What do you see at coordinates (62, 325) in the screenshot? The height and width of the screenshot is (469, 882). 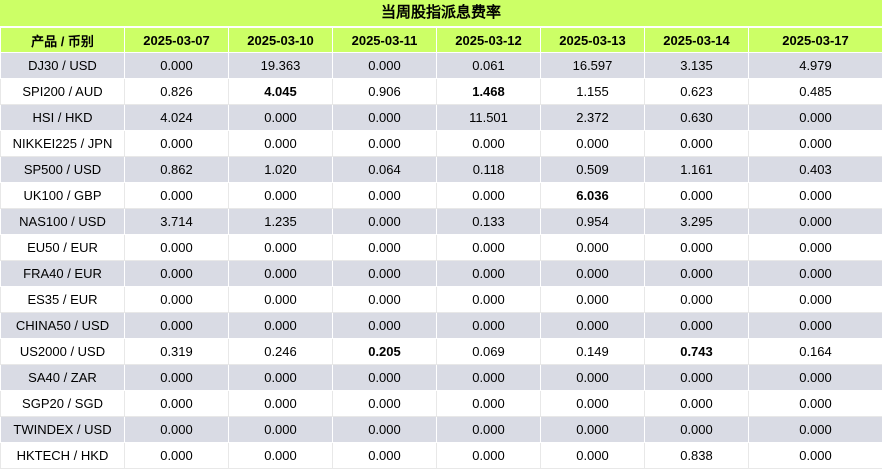 I see `product-cell: CHINA50 / USD` at bounding box center [62, 325].